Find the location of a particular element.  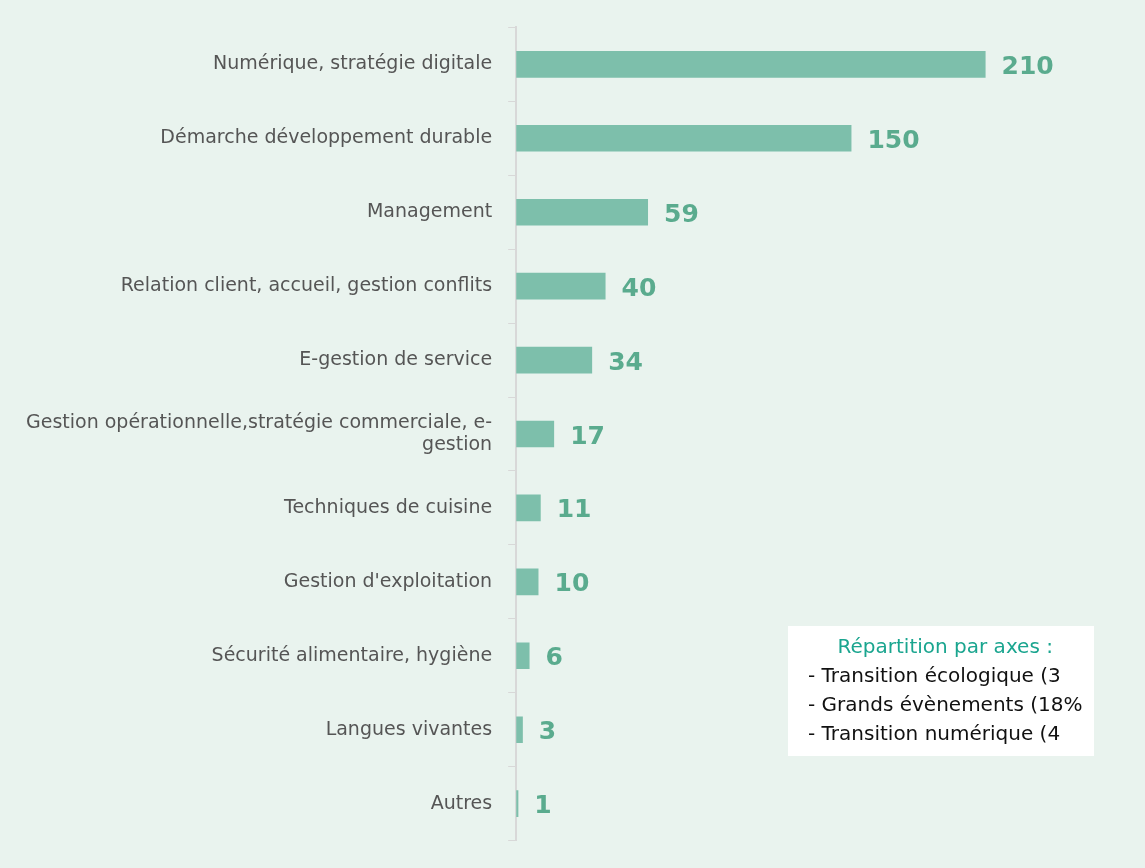

data-label: 17 is located at coordinates (587, 435).